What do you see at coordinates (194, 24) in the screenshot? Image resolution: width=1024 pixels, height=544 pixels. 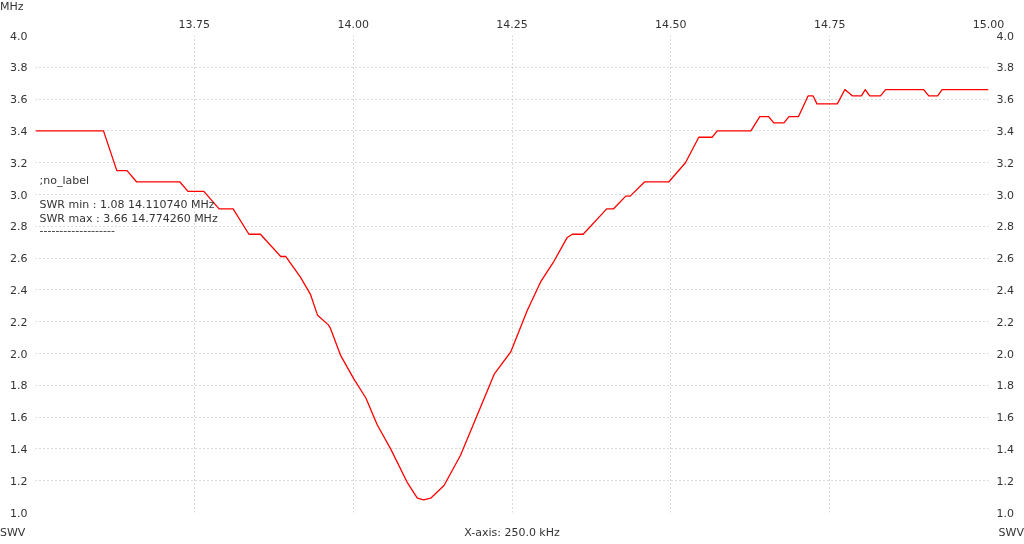 I see `x-tick-label: 13.75` at bounding box center [194, 24].